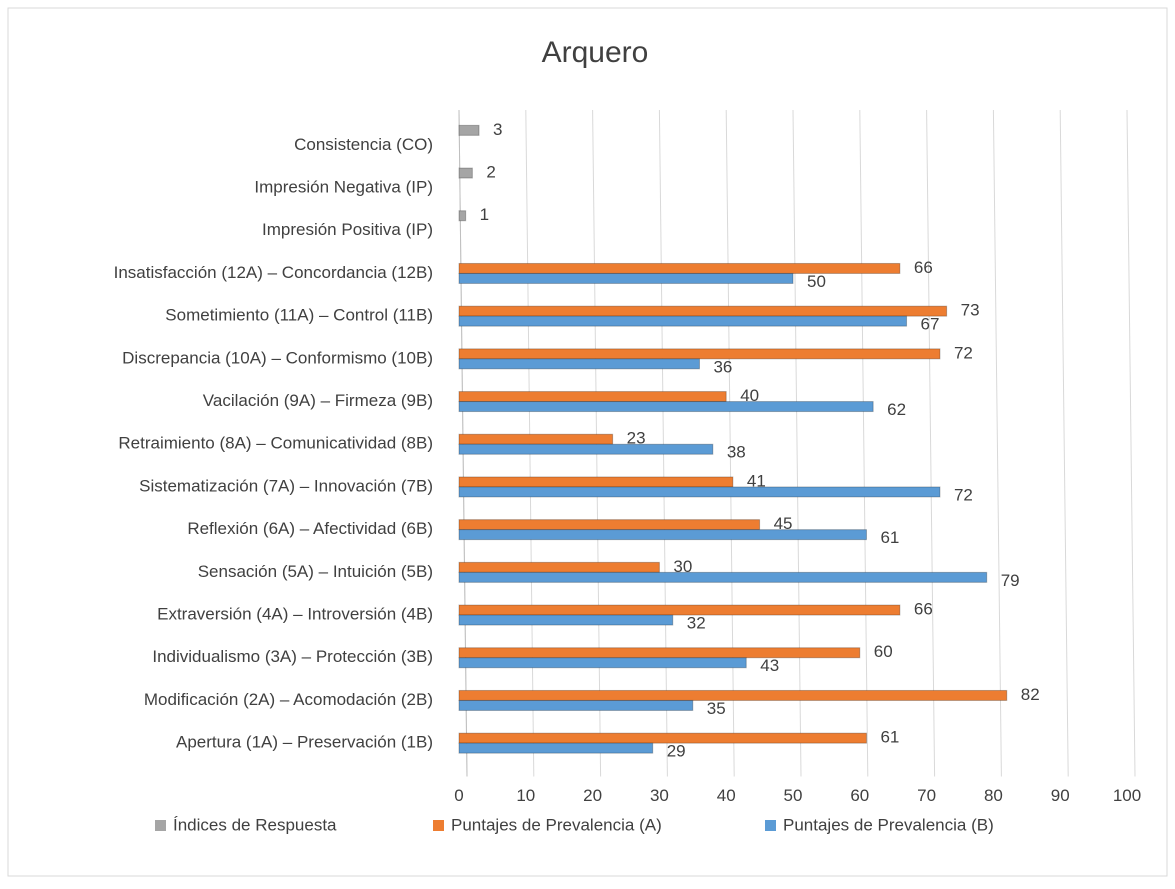 This screenshot has width=1175, height=889. I want to click on legend-label: Puntajes de Prevalencia (B), so click(888, 824).